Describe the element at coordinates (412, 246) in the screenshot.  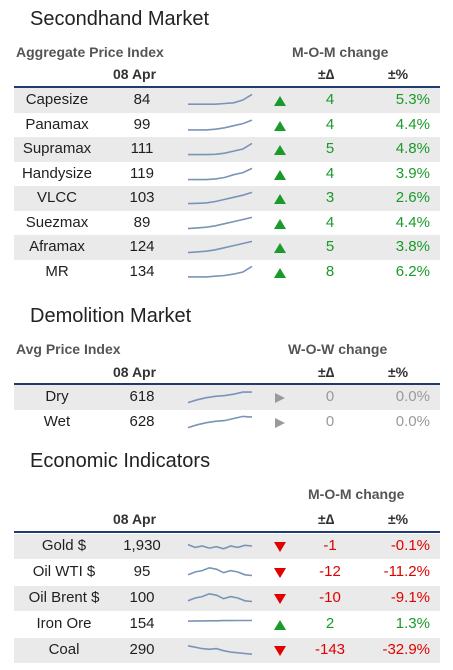
I see `row-pct: 3.8%` at that location.